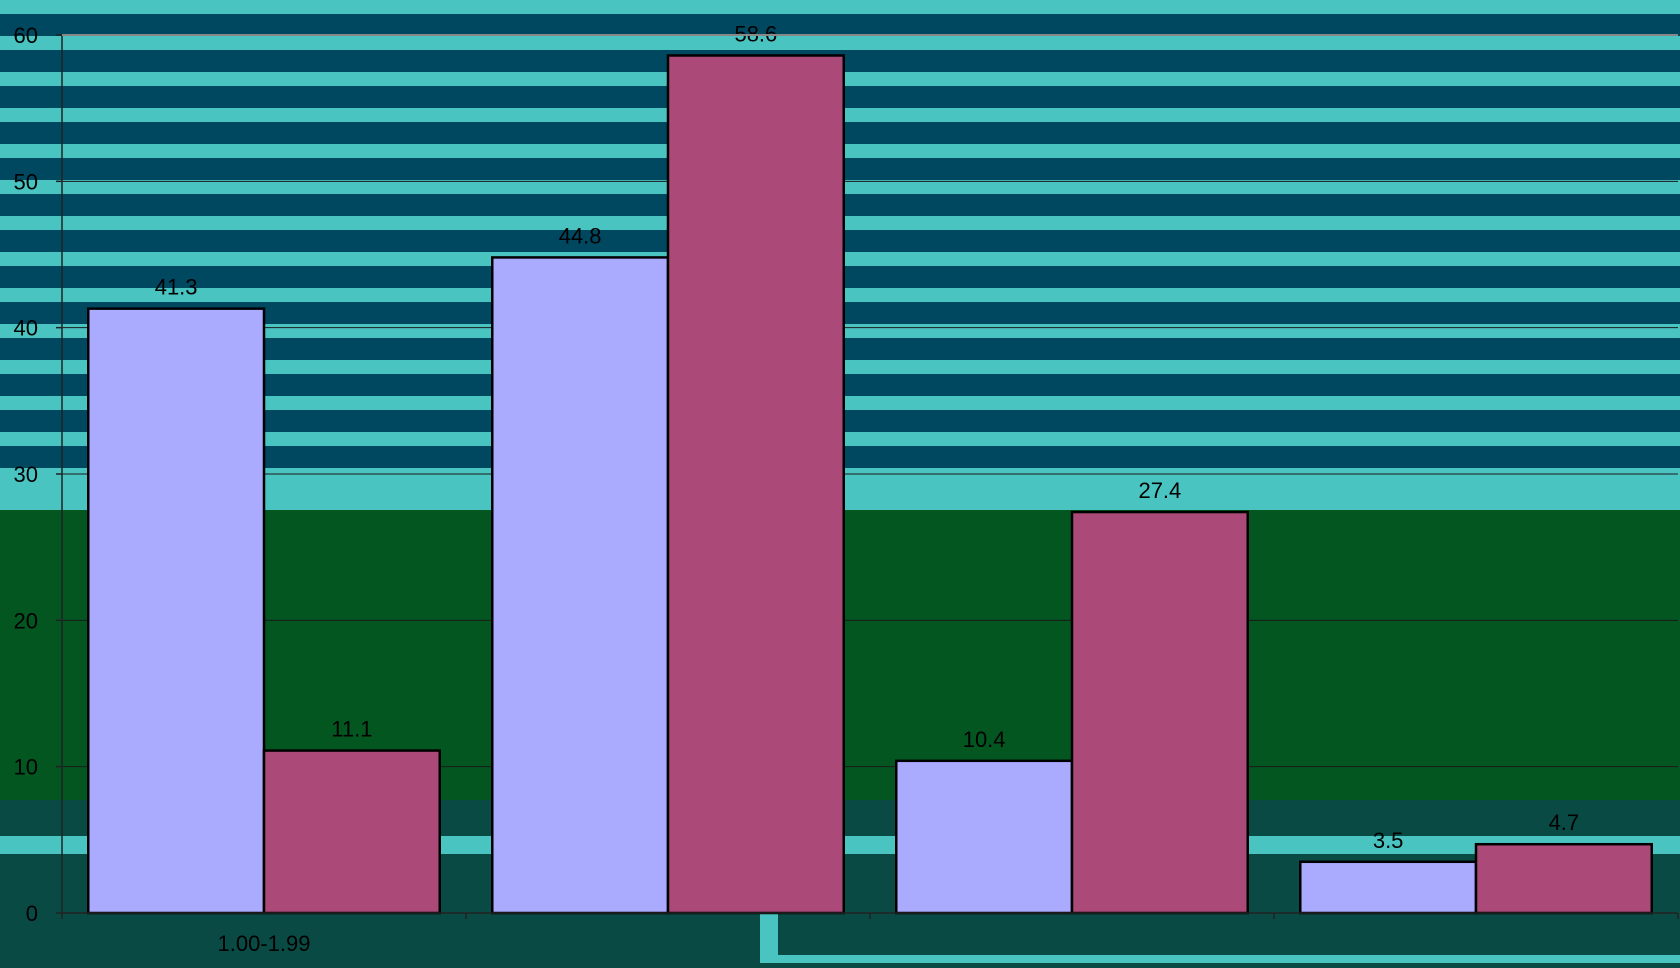 The width and height of the screenshot is (1680, 968). I want to click on y-tick-label: 20, so click(26, 620).